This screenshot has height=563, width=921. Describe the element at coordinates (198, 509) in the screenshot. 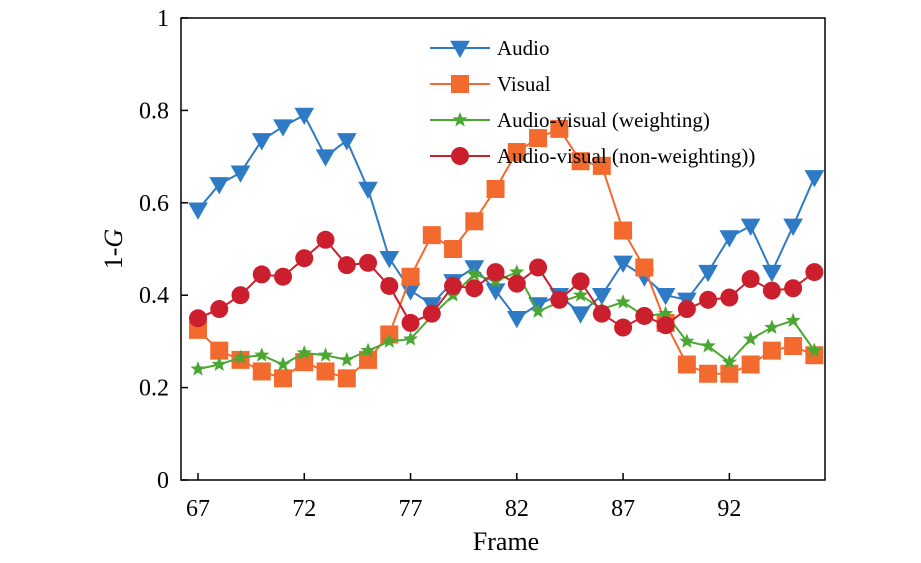

I see `x-tick-label: 67` at that location.